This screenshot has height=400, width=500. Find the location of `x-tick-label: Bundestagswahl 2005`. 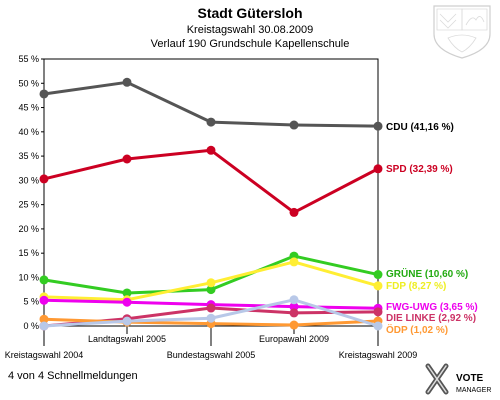

x-tick-label: Bundestagswahl 2005 is located at coordinates (211, 355).